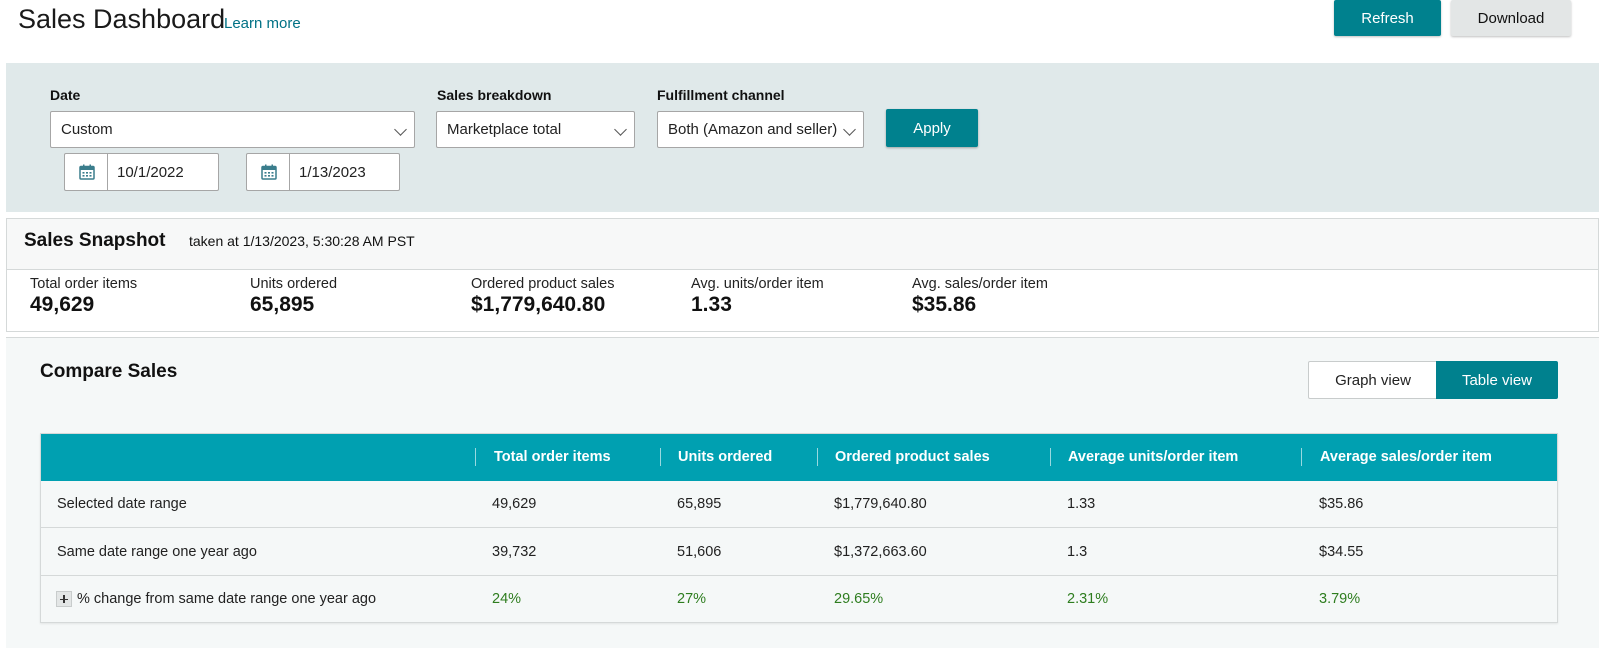 The width and height of the screenshot is (1599, 648). Describe the element at coordinates (1081, 504) in the screenshot. I see `table-cell: 1.33` at that location.